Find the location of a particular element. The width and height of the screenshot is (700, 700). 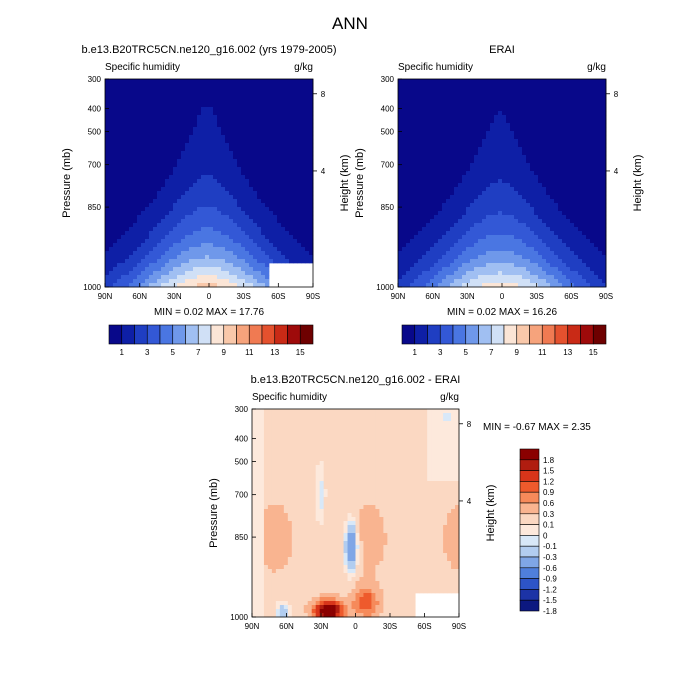

colorbar-swatch is located at coordinates (115, 334).